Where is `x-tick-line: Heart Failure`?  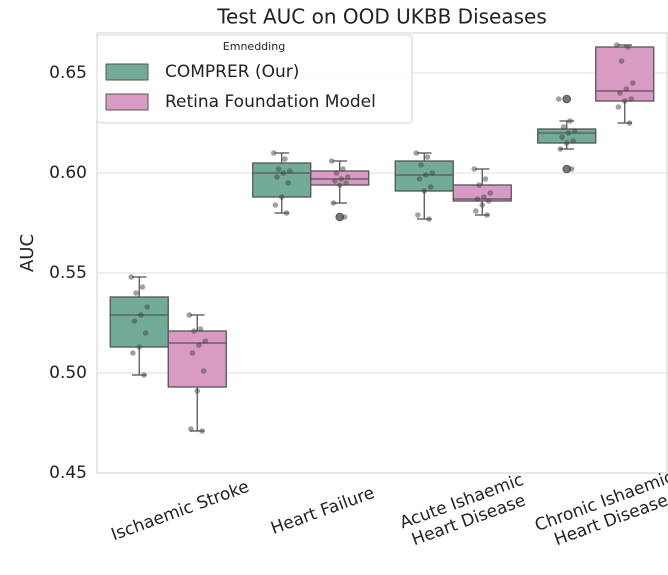
x-tick-line: Heart Failure is located at coordinates (322, 511).